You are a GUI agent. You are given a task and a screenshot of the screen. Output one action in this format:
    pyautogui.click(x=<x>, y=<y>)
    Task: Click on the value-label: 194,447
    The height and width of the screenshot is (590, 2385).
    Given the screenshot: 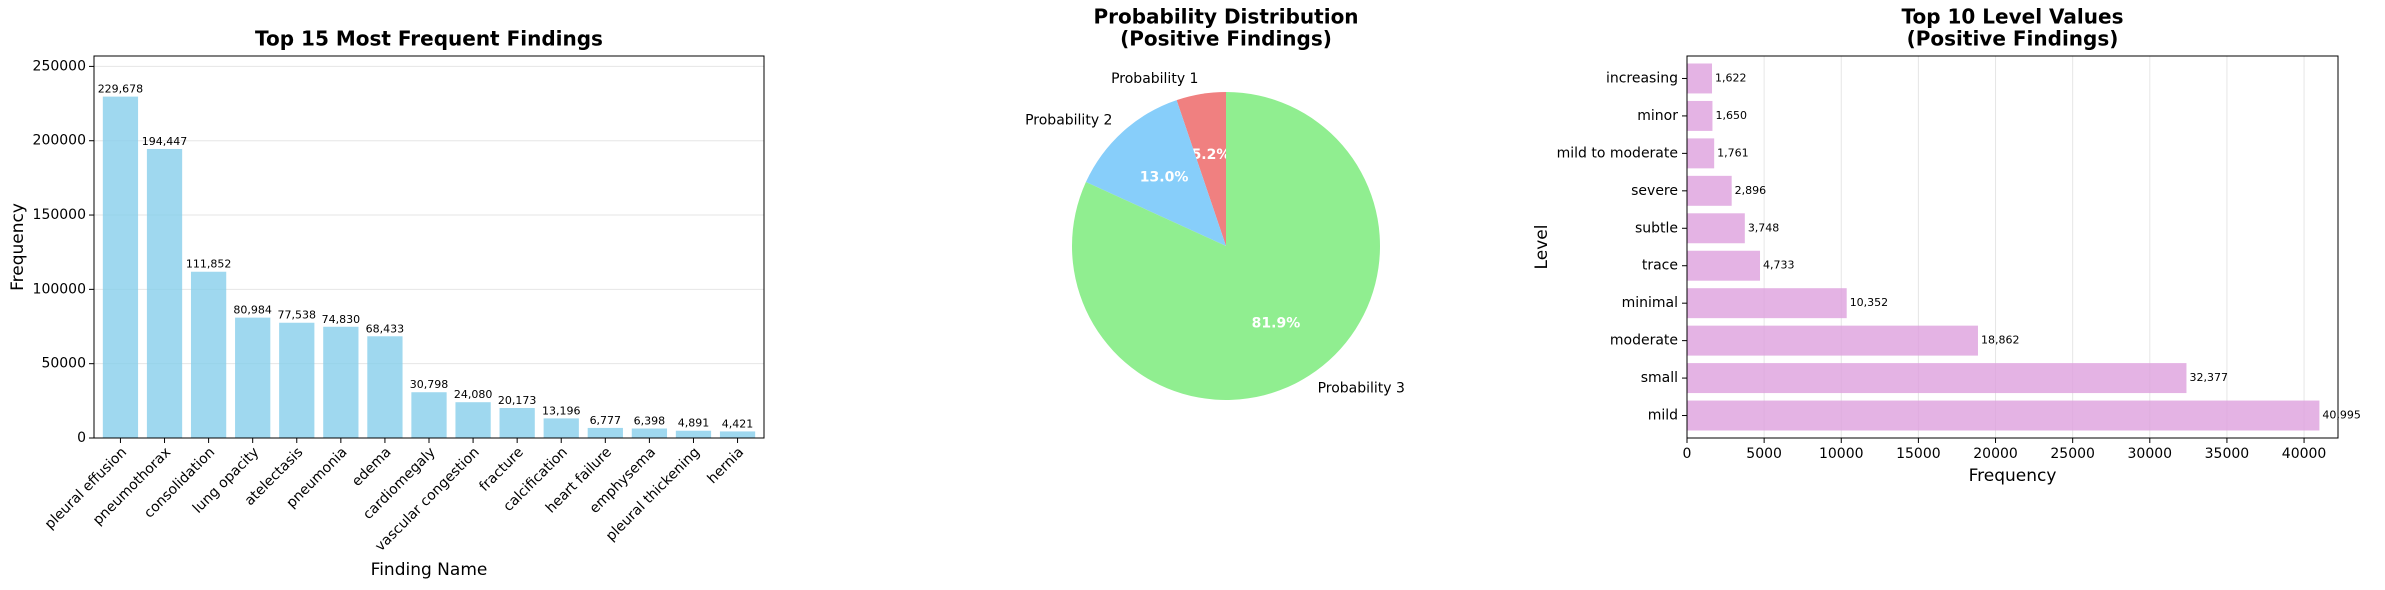 What is the action you would take?
    pyautogui.click(x=165, y=141)
    